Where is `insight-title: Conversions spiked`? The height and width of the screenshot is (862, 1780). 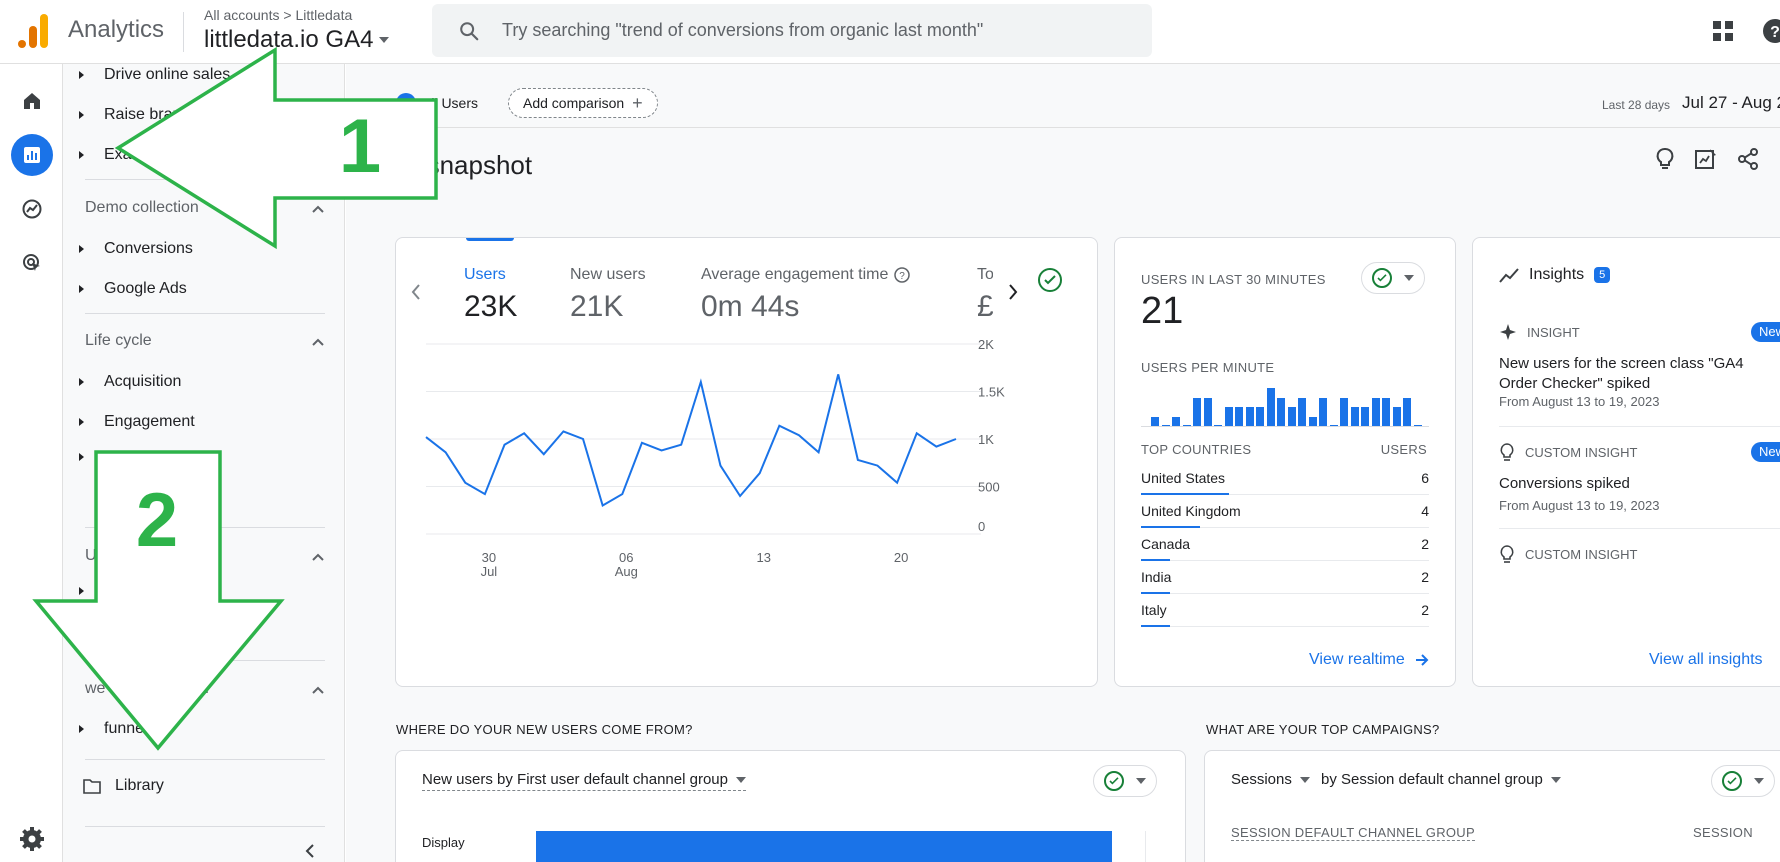 insight-title: Conversions spiked is located at coordinates (1564, 483).